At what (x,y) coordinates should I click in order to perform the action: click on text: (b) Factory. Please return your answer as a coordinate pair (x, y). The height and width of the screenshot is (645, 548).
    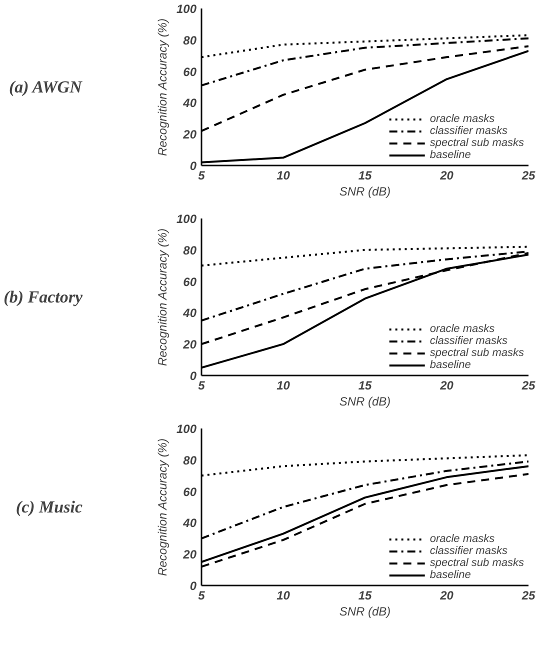
    Looking at the image, I should click on (43, 297).